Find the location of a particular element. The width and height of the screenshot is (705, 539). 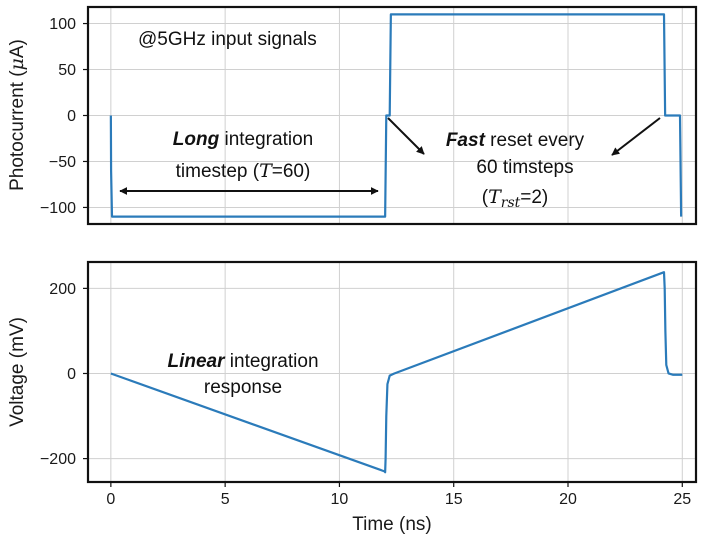

voltage-y-axis-label: Voltage (mV) is located at coordinates (17, 372).